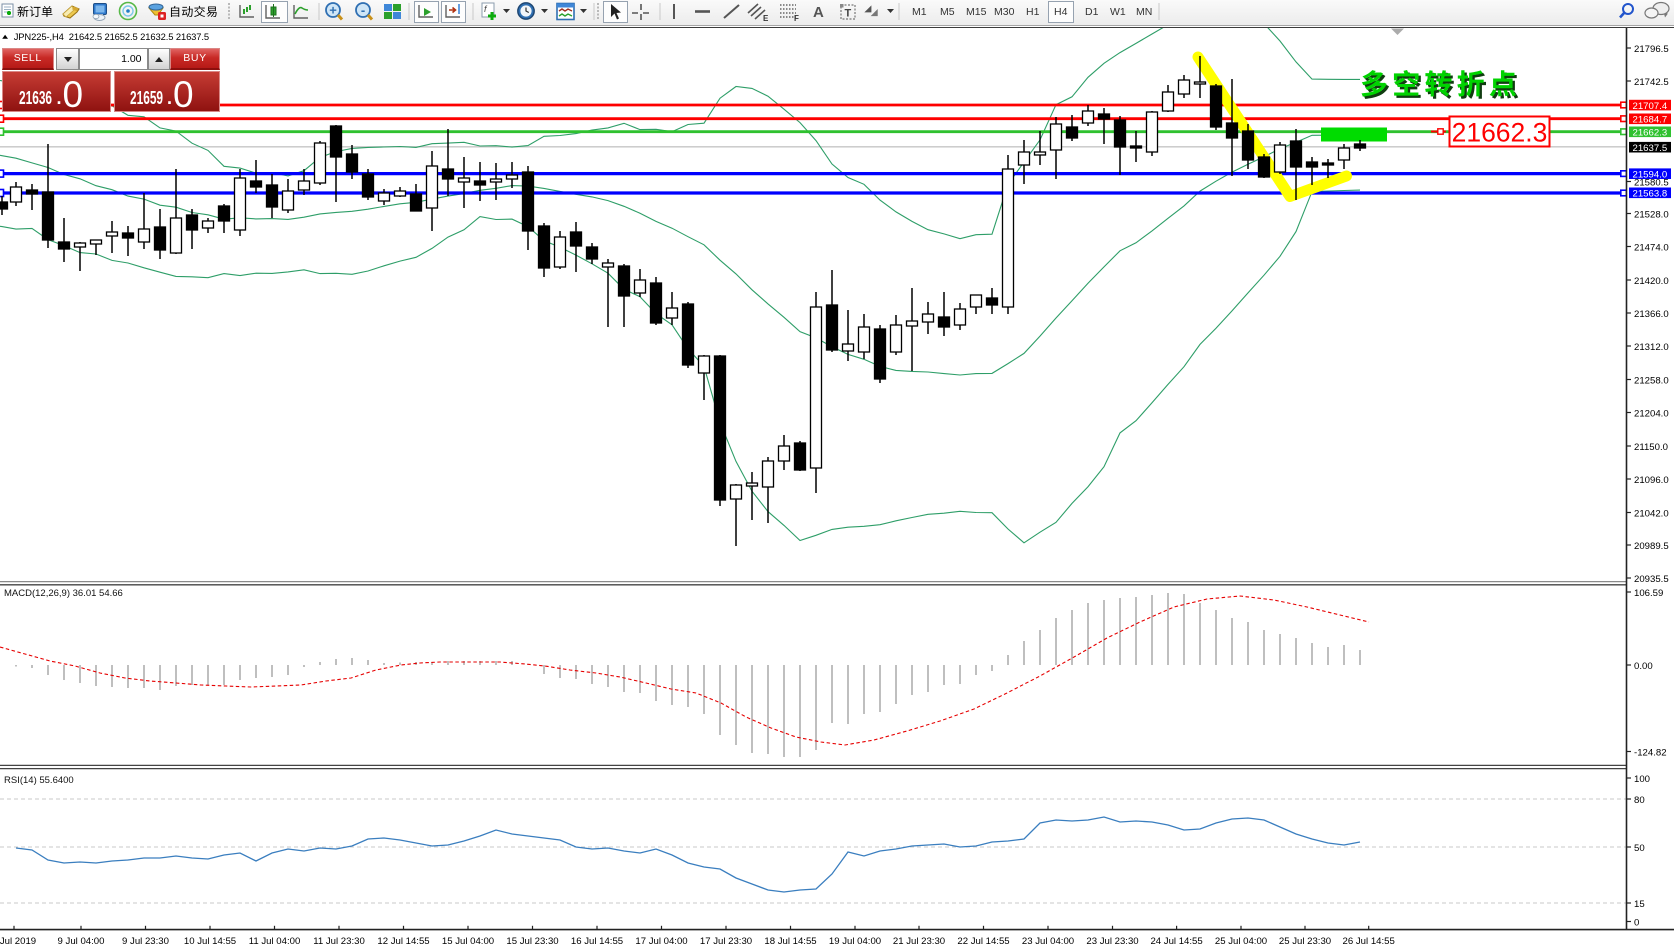 The height and width of the screenshot is (950, 1674). I want to click on svg-text: 12 Jul 14:55, so click(403, 941).